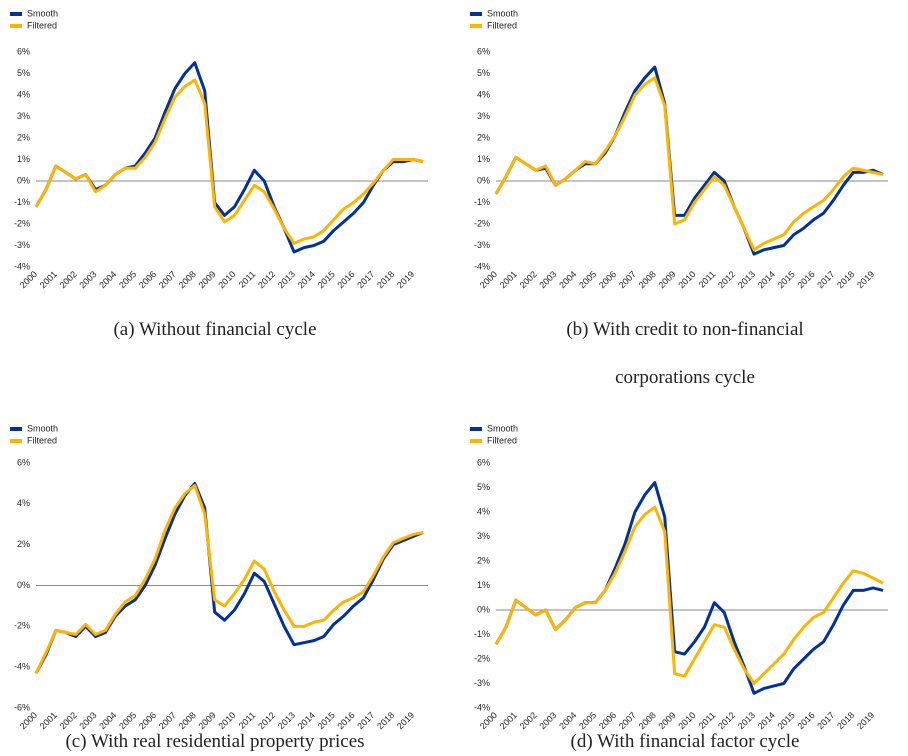 This screenshot has height=756, width=908. Describe the element at coordinates (127, 279) in the screenshot. I see `x-tick-label: 2005` at that location.